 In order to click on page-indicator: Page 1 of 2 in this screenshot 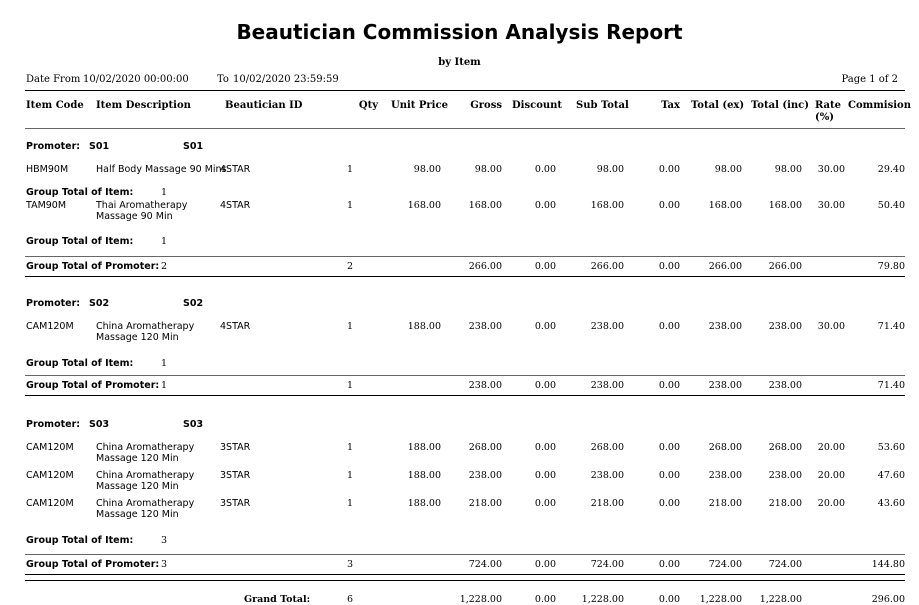, I will do `click(869, 79)`.